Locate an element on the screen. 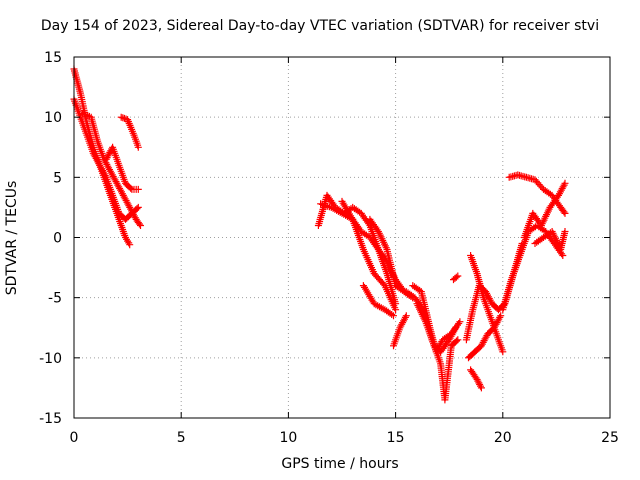  x-tick-label: 15 is located at coordinates (396, 438).